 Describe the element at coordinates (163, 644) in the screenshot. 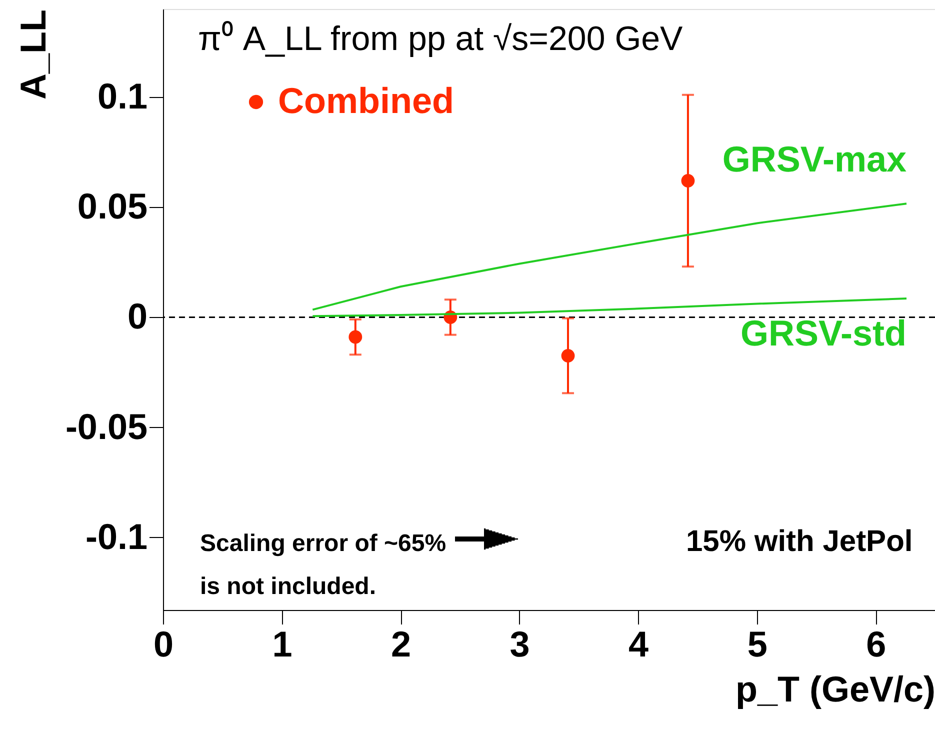

I see `x-tick-label: 0` at that location.